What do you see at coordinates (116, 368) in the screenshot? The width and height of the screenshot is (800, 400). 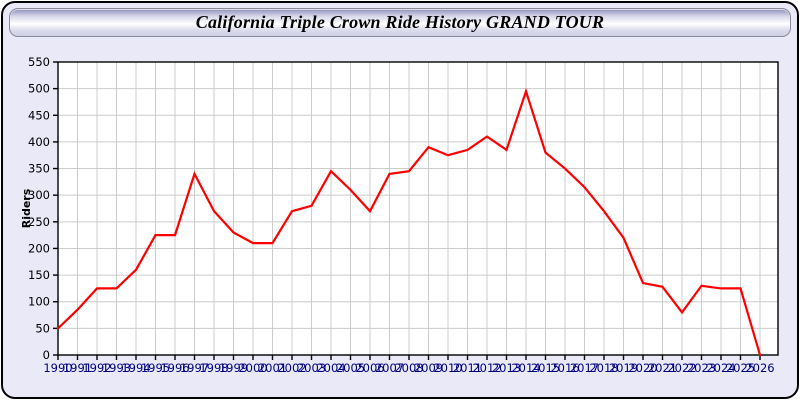 I see `x-tick-label: 1993` at bounding box center [116, 368].